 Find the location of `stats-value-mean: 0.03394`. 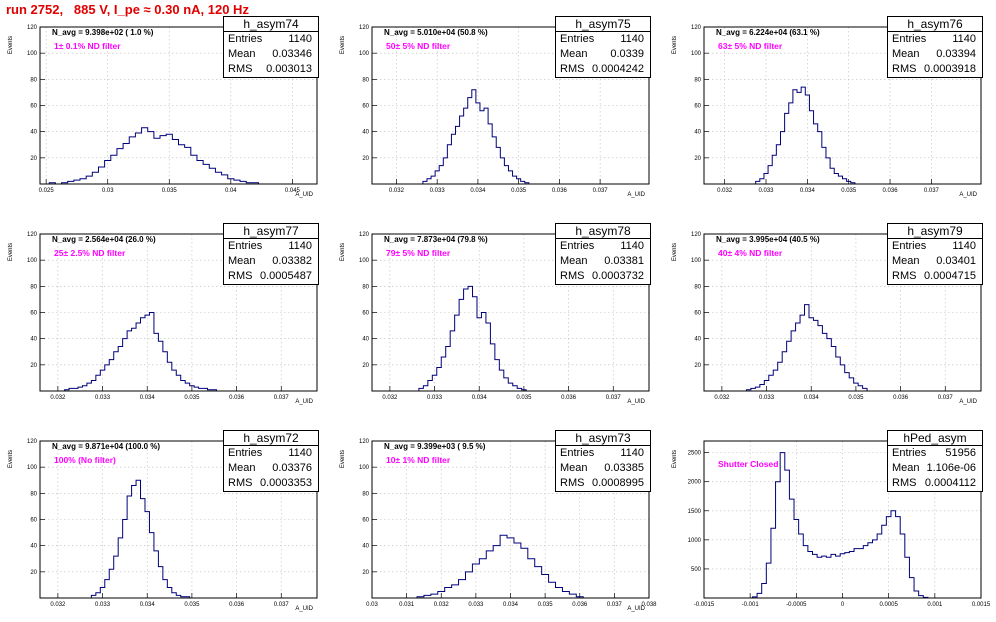

stats-value-mean: 0.03394 is located at coordinates (956, 54).